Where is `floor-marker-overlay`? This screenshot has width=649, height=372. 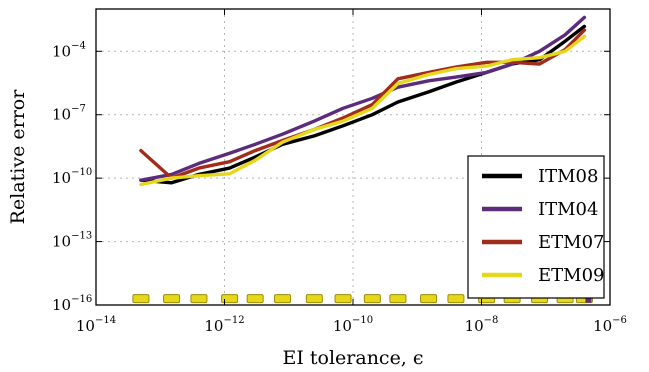
floor-marker-overlay is located at coordinates (588, 298).